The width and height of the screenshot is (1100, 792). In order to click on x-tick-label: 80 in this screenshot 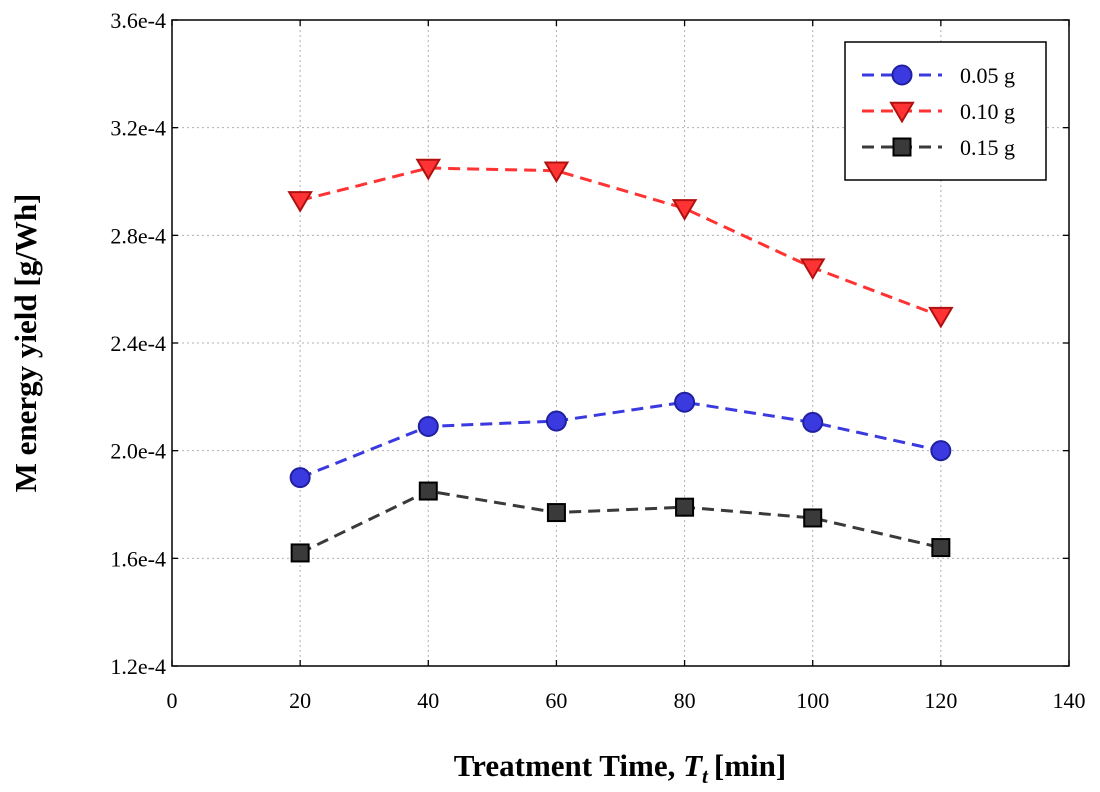, I will do `click(685, 700)`.